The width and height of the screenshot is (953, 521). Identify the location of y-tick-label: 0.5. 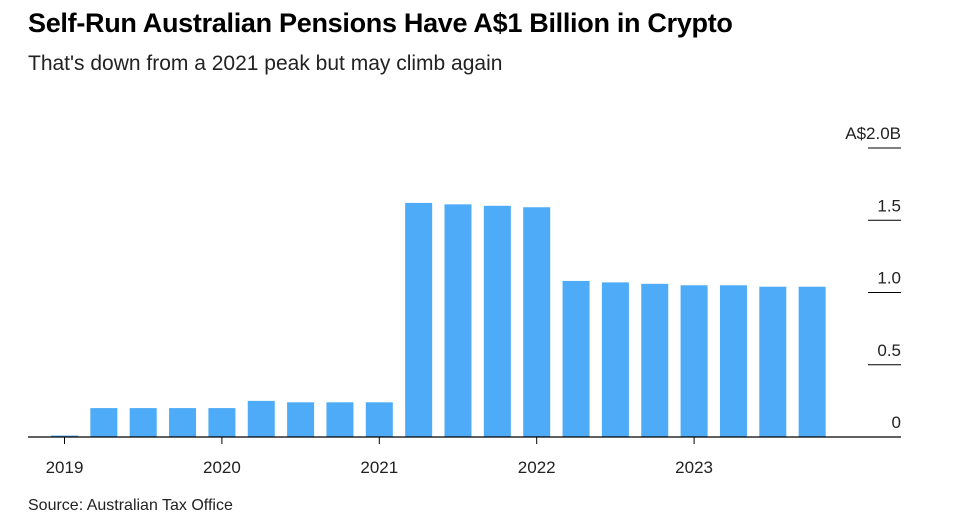
(889, 350).